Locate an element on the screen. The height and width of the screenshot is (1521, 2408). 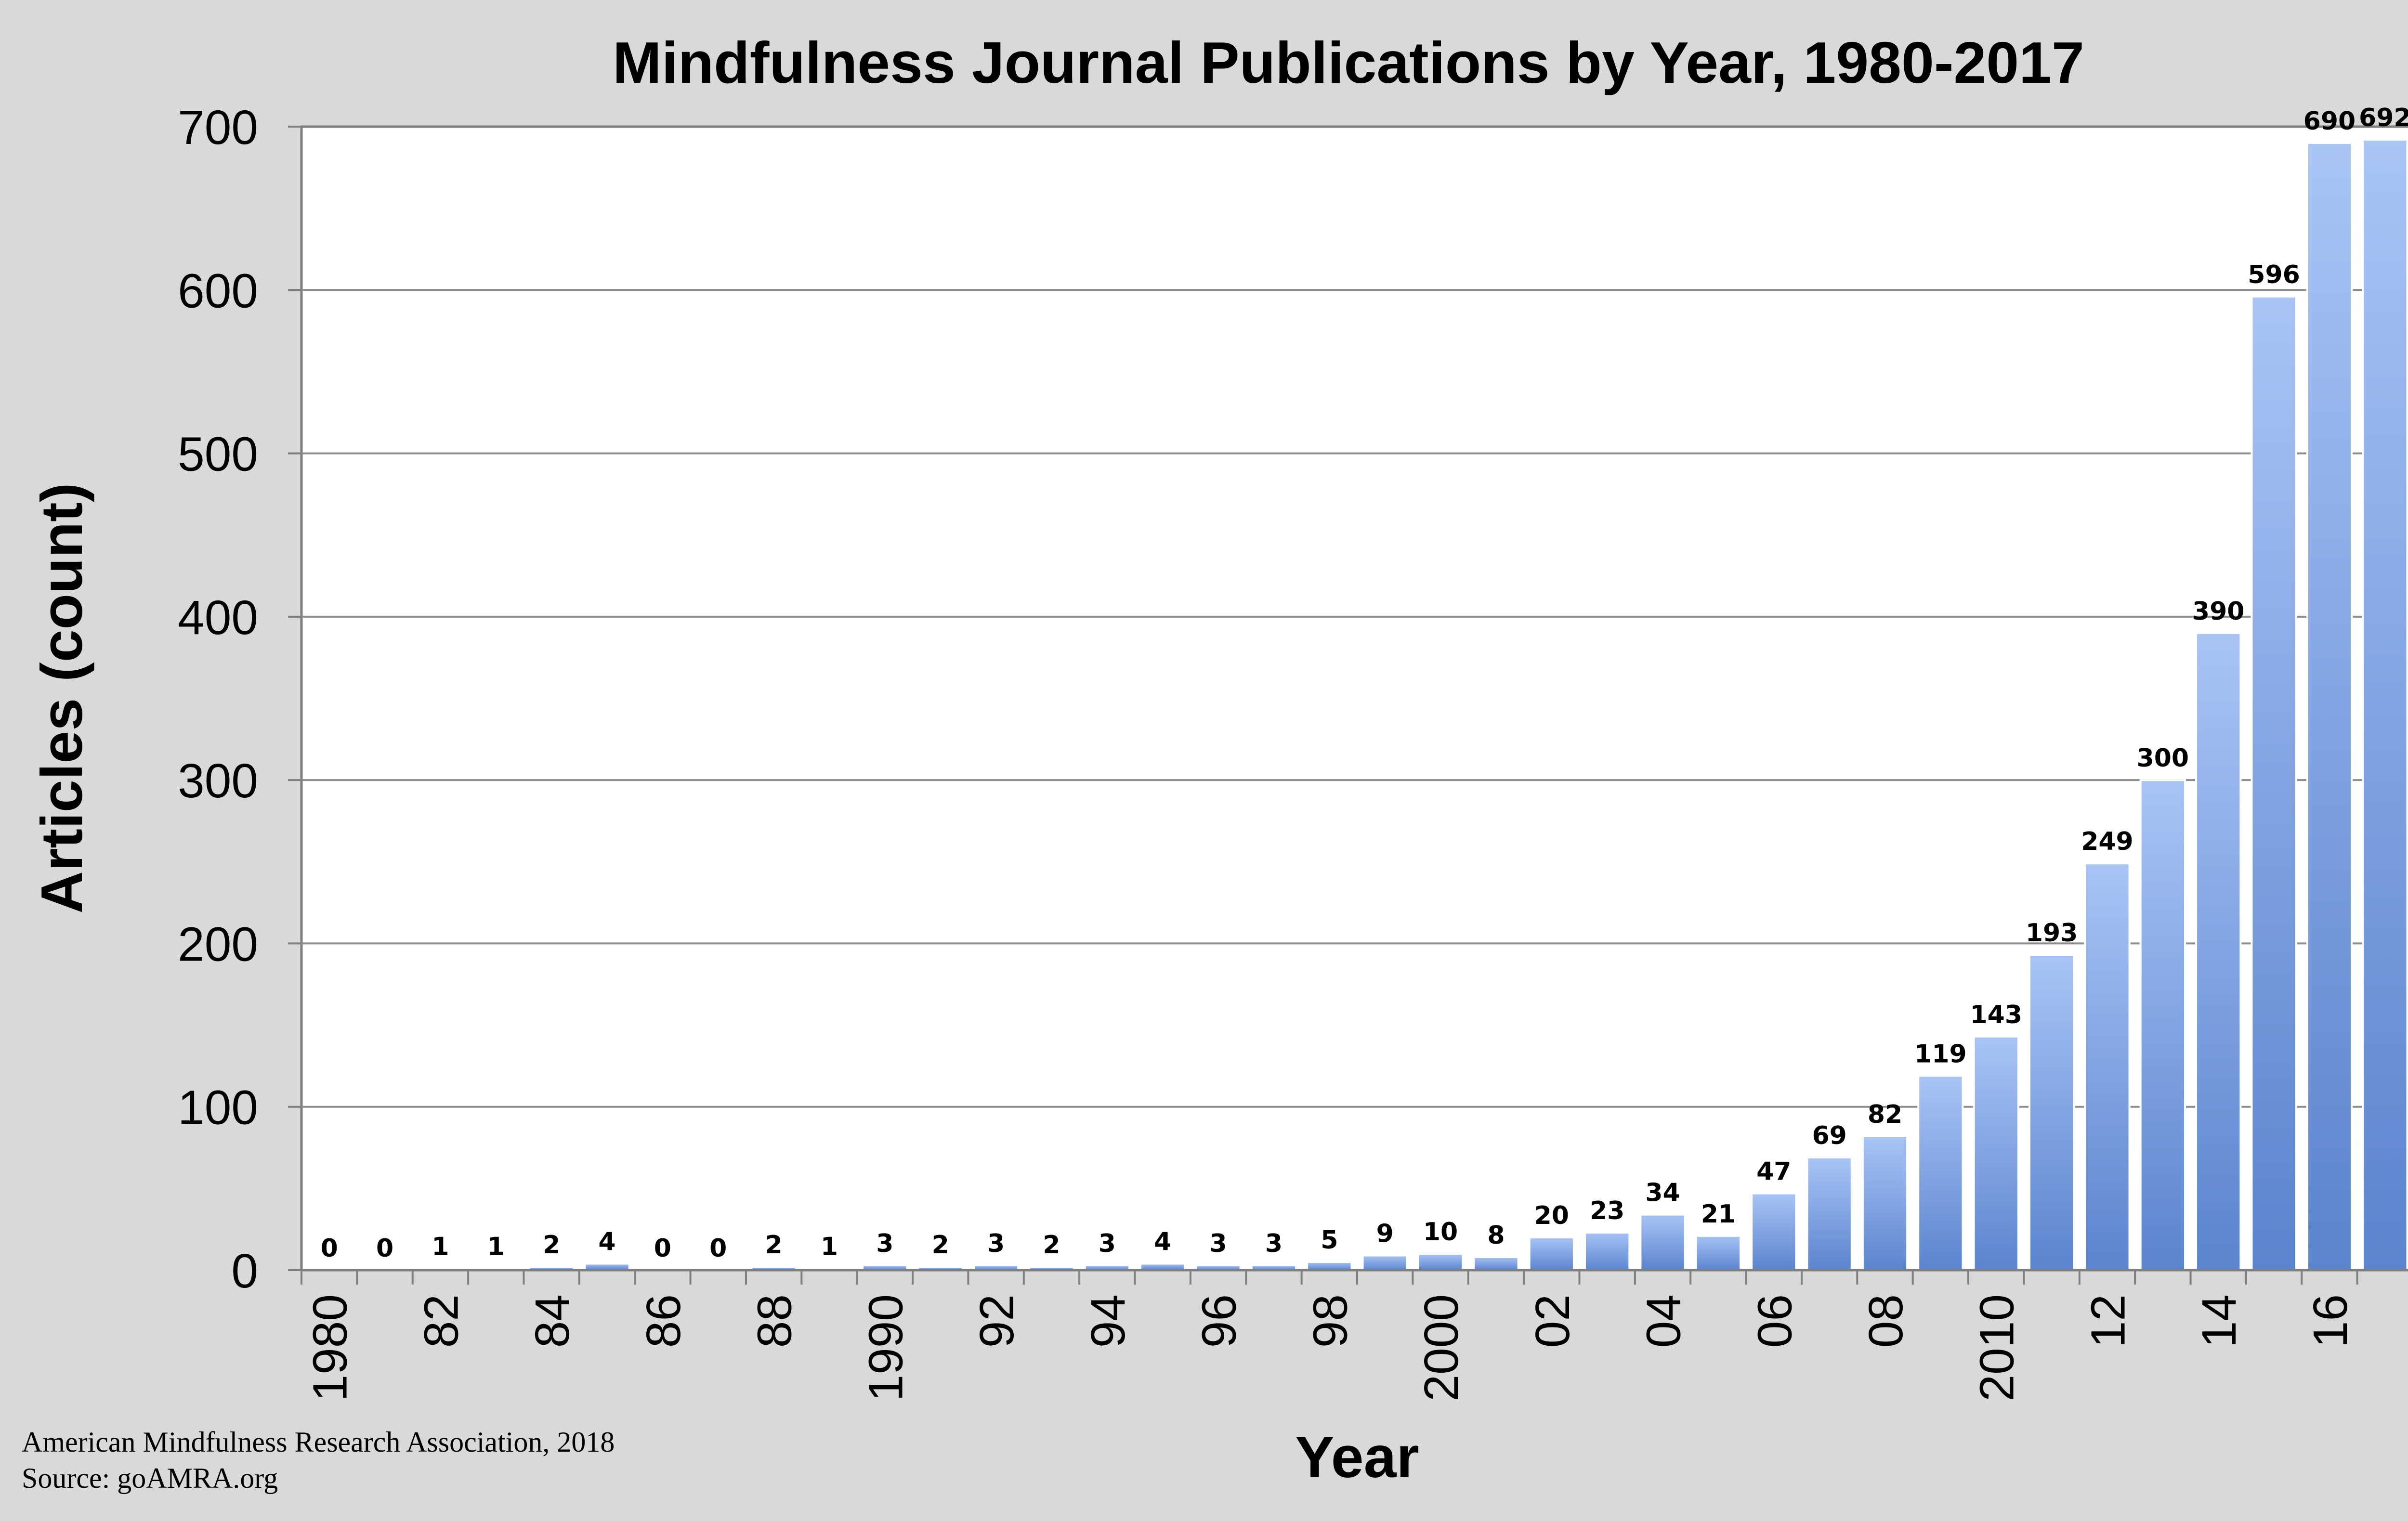
x-tick-label: 14 is located at coordinates (2219, 1321).